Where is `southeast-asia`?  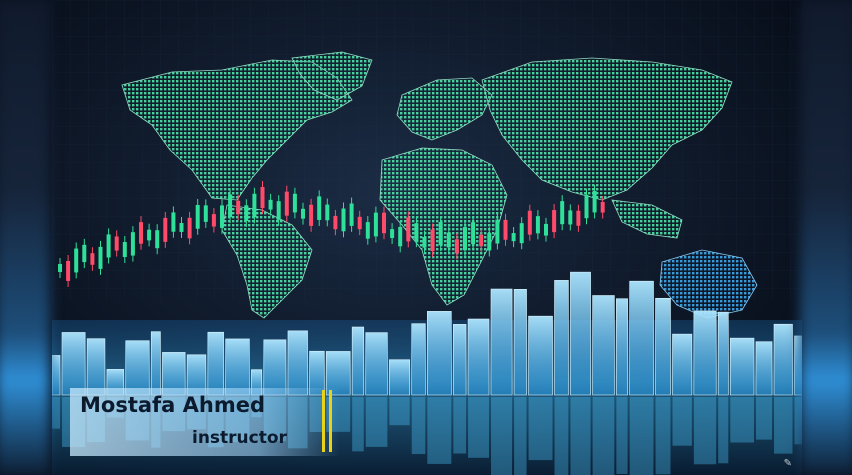
southeast-asia is located at coordinates (647, 219).